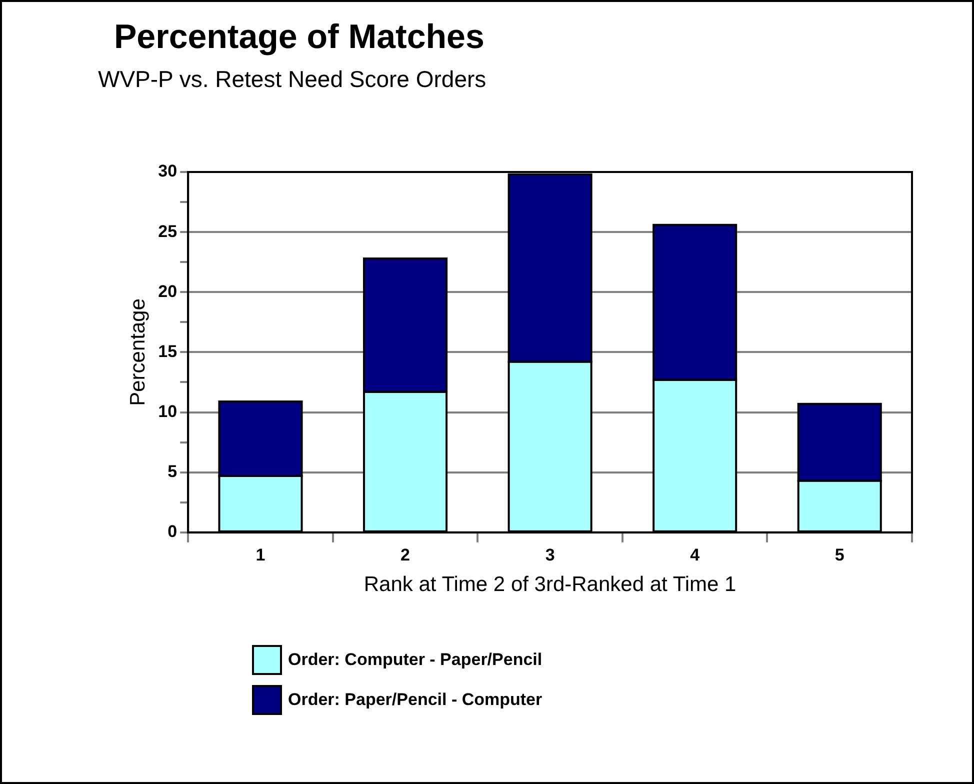 Image resolution: width=974 pixels, height=784 pixels. What do you see at coordinates (405, 554) in the screenshot?
I see `x-tick-label: 2` at bounding box center [405, 554].